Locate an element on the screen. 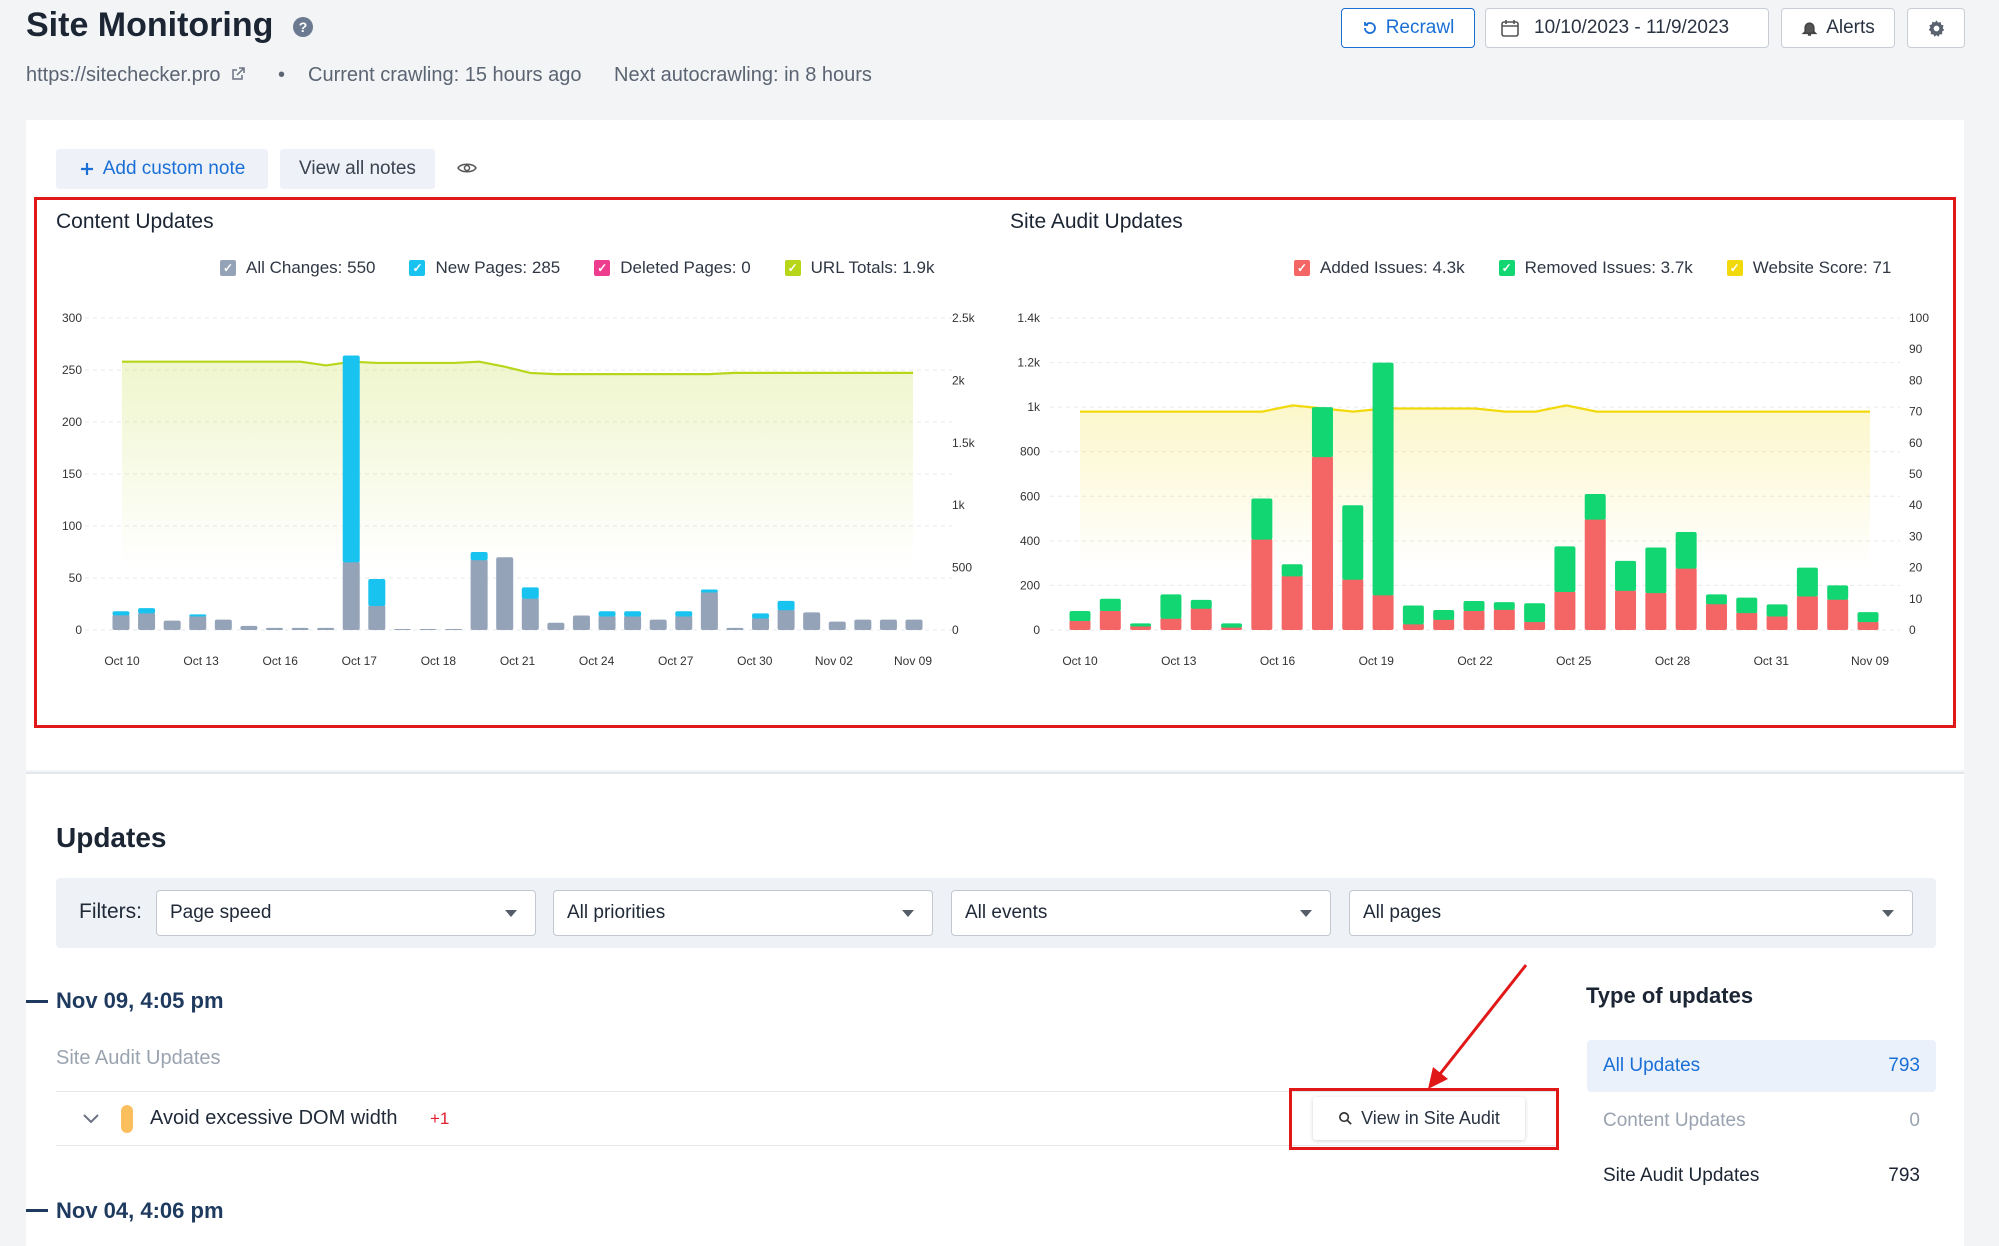 This screenshot has height=1246, width=1999. chevron-down-icon is located at coordinates (91, 1121).